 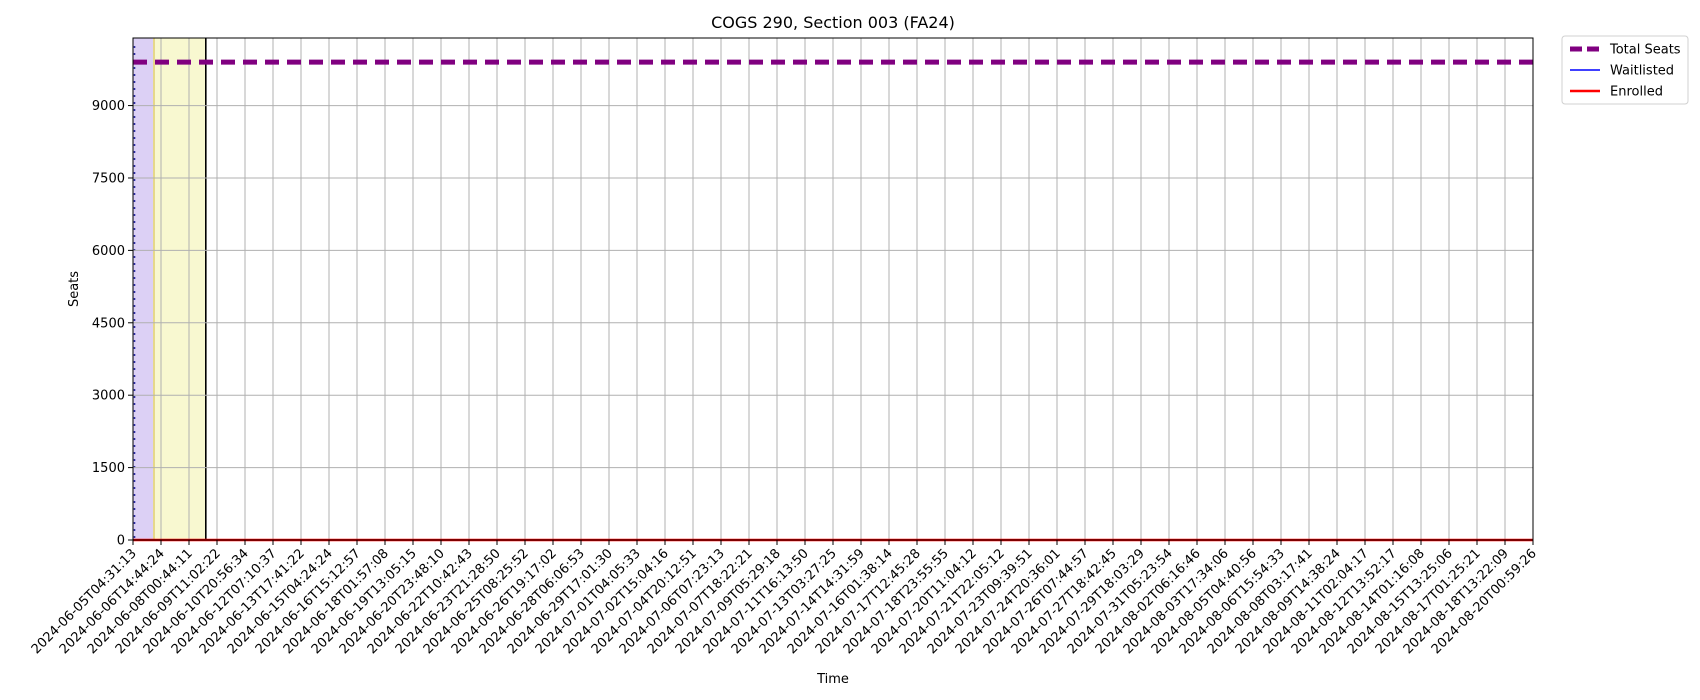 I want to click on y-tick-label: 1500, so click(x=108, y=468).